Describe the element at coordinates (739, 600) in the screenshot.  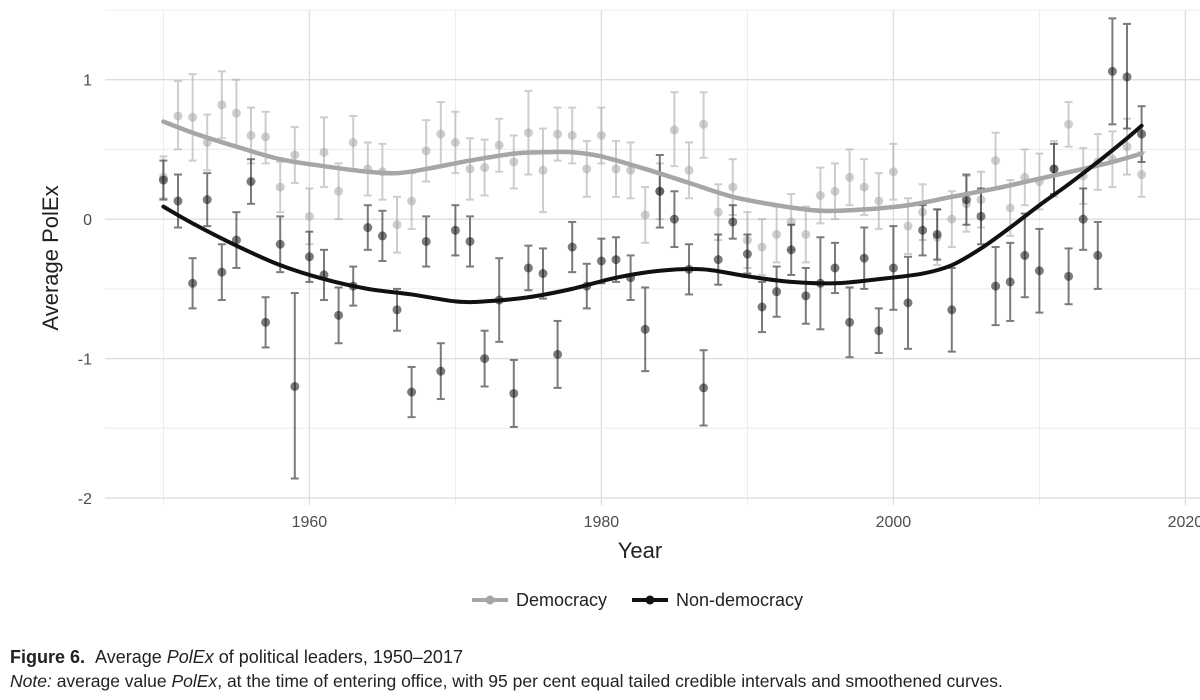
I see `legend-nondemocracy-label: Non-democracy` at that location.